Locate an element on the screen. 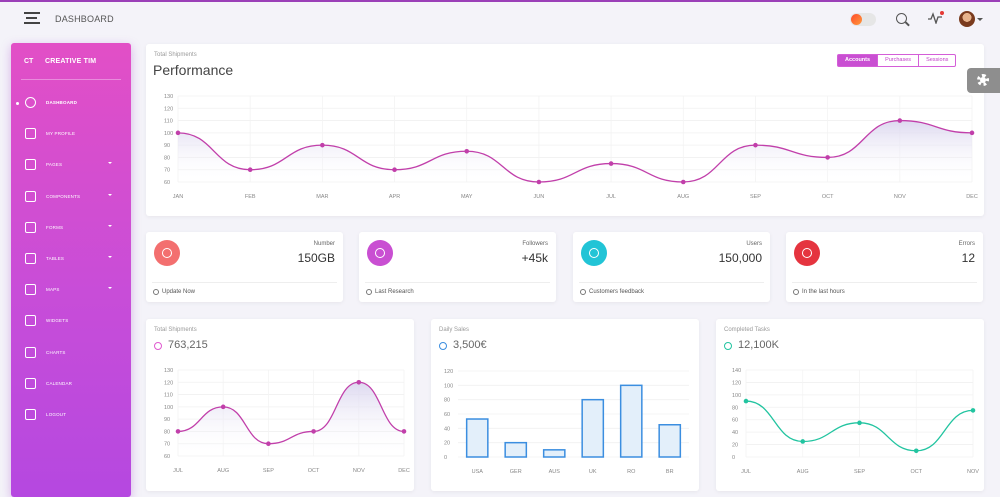 The height and width of the screenshot is (497, 1000). stat-card: Errors 12 In the last hours is located at coordinates (884, 267).